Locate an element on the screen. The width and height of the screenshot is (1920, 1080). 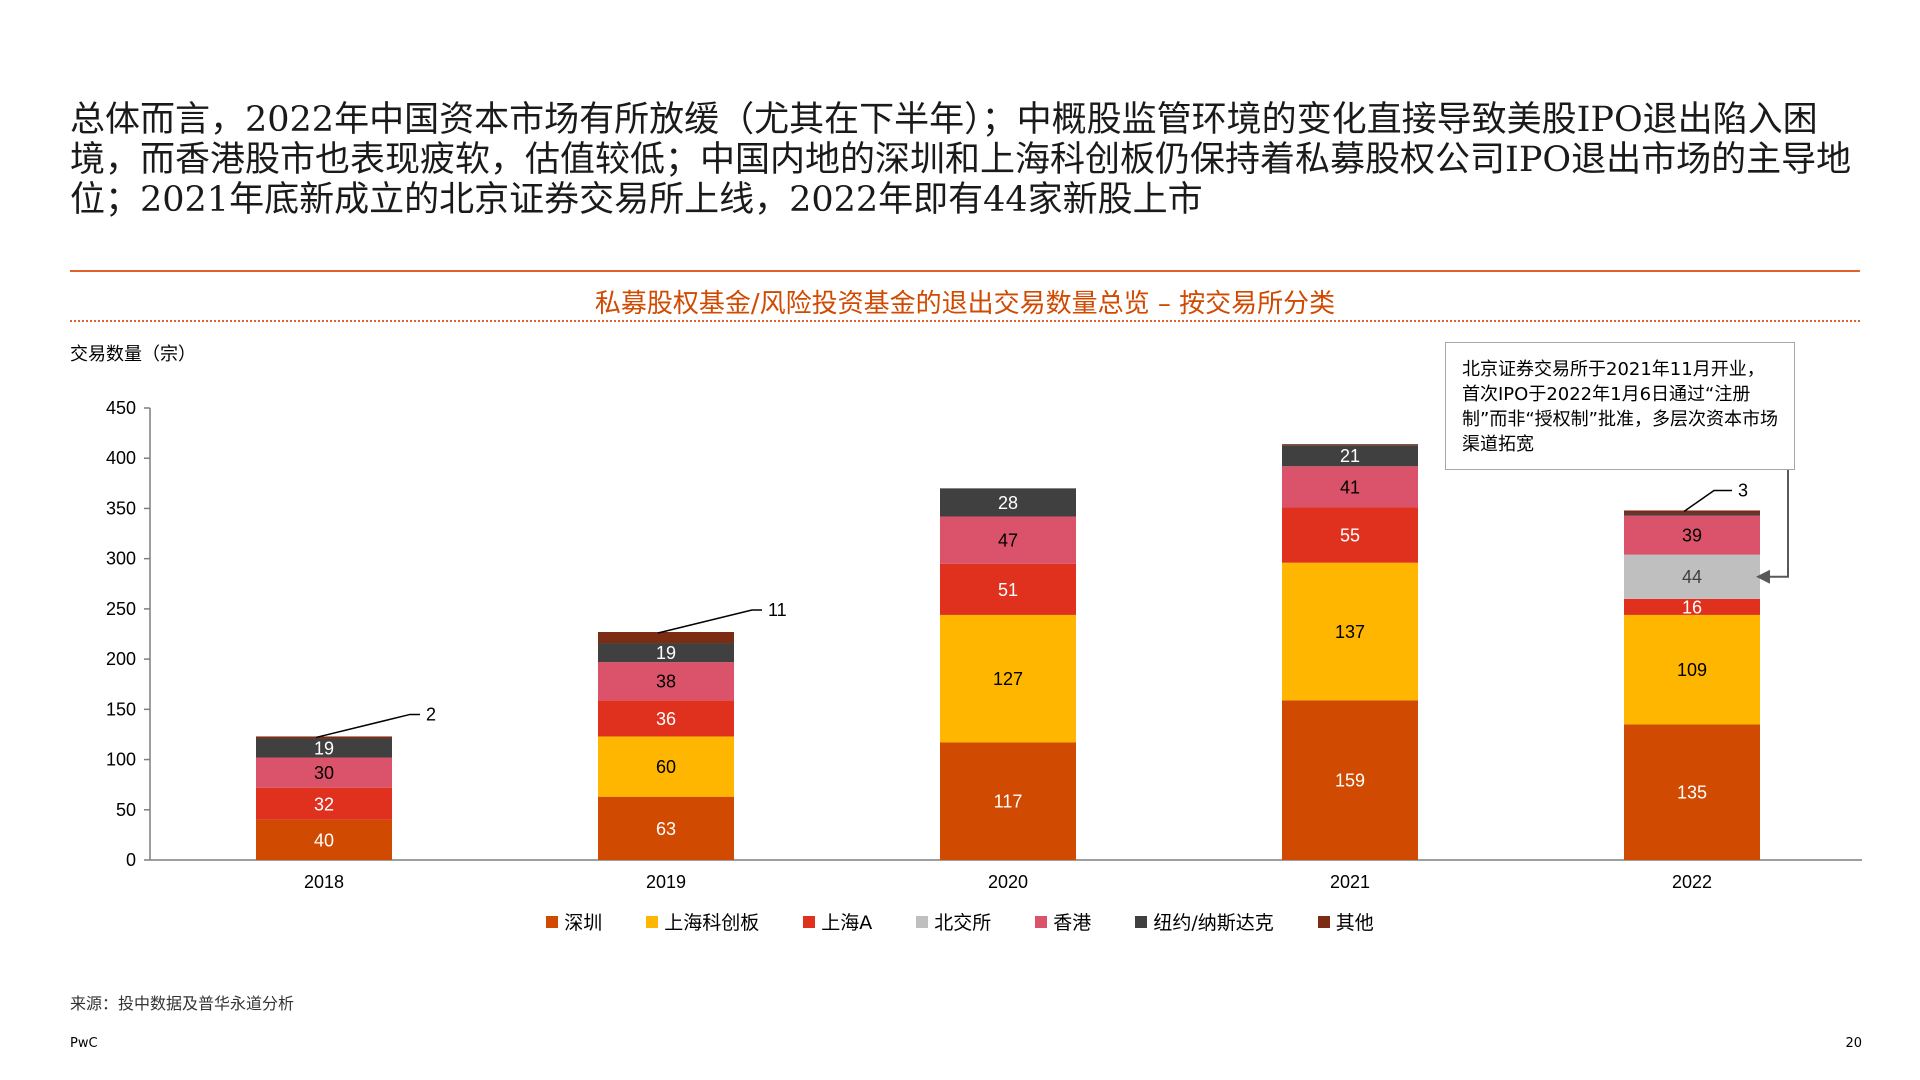
y-tick-label: 150 is located at coordinates (121, 709).